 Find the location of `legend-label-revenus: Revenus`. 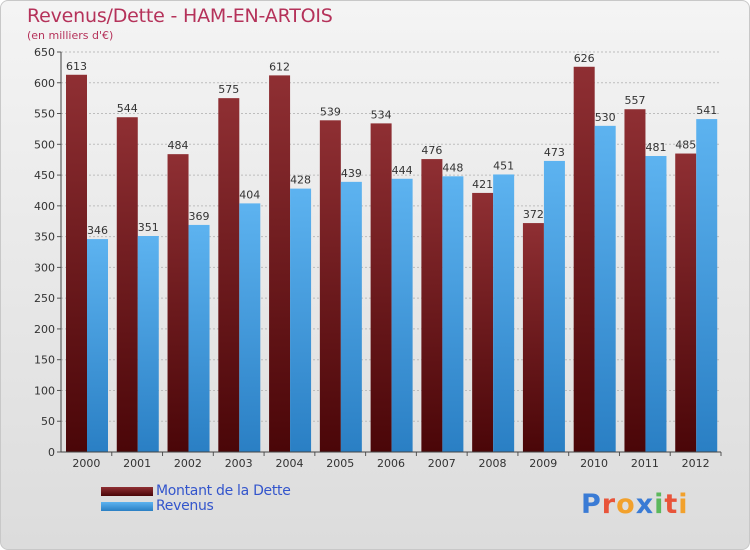

legend-label-revenus: Revenus is located at coordinates (185, 506).